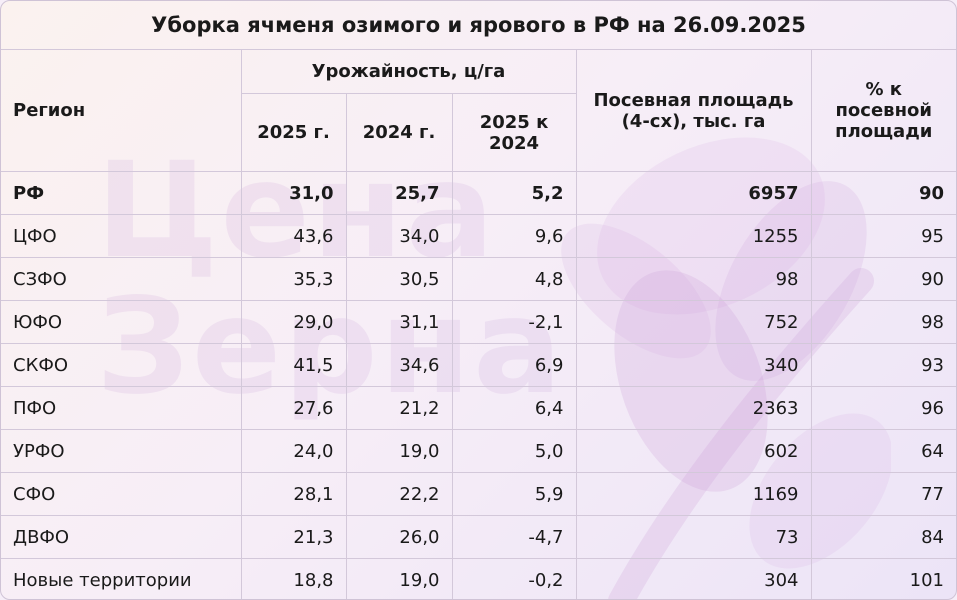 The width and height of the screenshot is (957, 600). What do you see at coordinates (399, 494) in the screenshot?
I see `cell-yield-2024: 22,2` at bounding box center [399, 494].